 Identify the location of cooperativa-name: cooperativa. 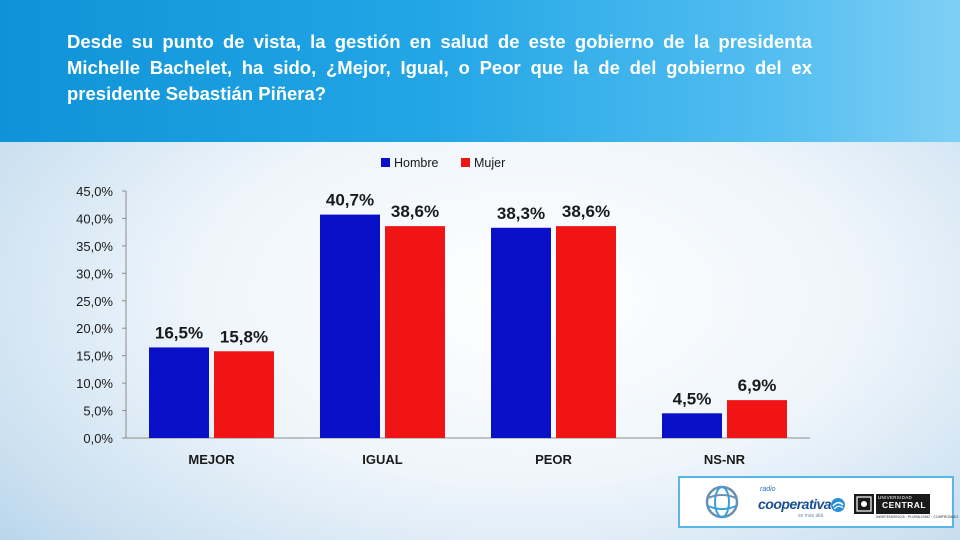
(795, 504).